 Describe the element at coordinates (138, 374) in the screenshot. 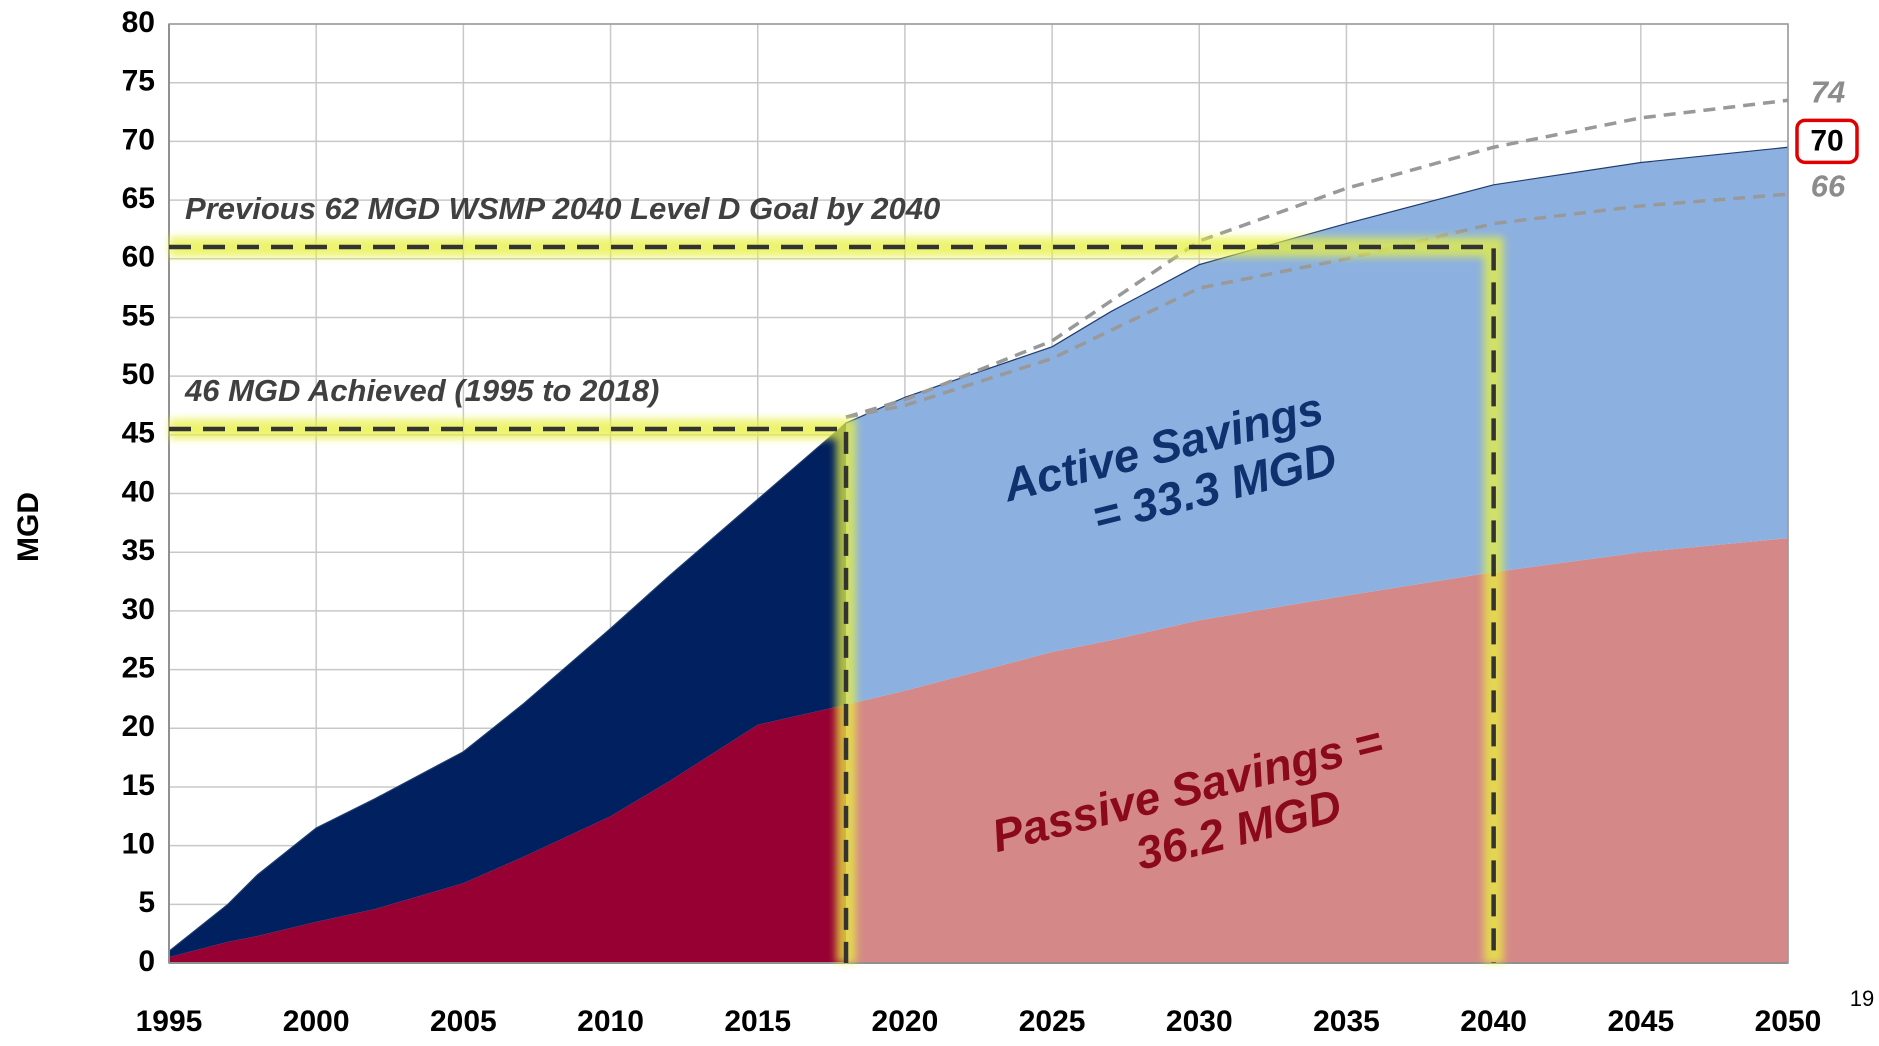

I see `y-tick-label: 50` at that location.